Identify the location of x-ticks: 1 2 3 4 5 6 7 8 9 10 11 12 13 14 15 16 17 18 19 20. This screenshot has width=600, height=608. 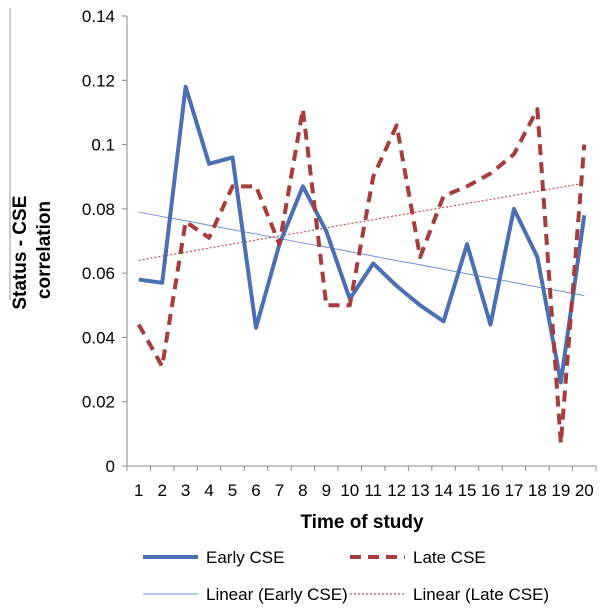
(361, 483).